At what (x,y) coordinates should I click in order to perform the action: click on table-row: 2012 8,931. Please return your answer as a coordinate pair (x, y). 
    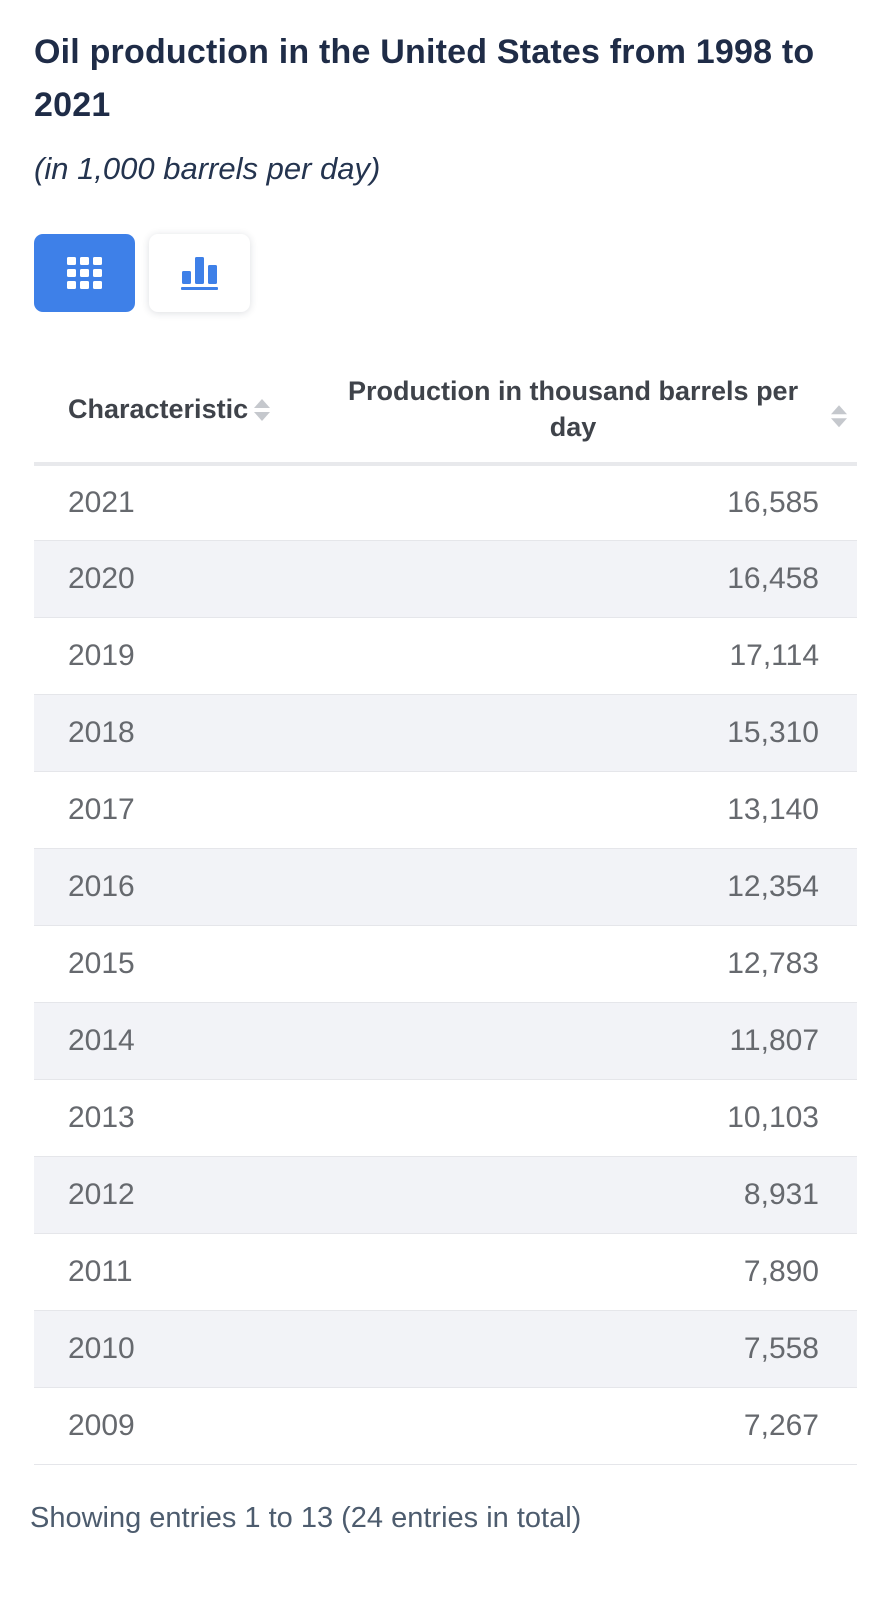
    Looking at the image, I should click on (445, 1195).